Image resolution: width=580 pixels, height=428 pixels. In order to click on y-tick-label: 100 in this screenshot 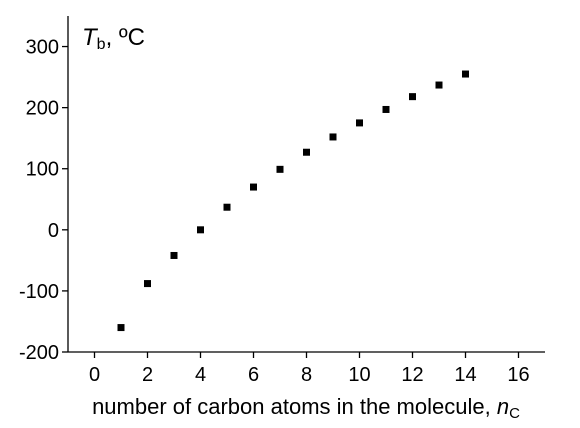, I will do `click(42, 170)`.